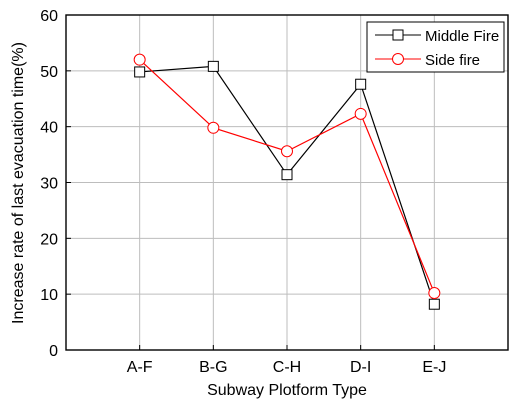 This screenshot has height=401, width=515. Describe the element at coordinates (287, 390) in the screenshot. I see `x-axis-title: Subway Plotform Type` at that location.